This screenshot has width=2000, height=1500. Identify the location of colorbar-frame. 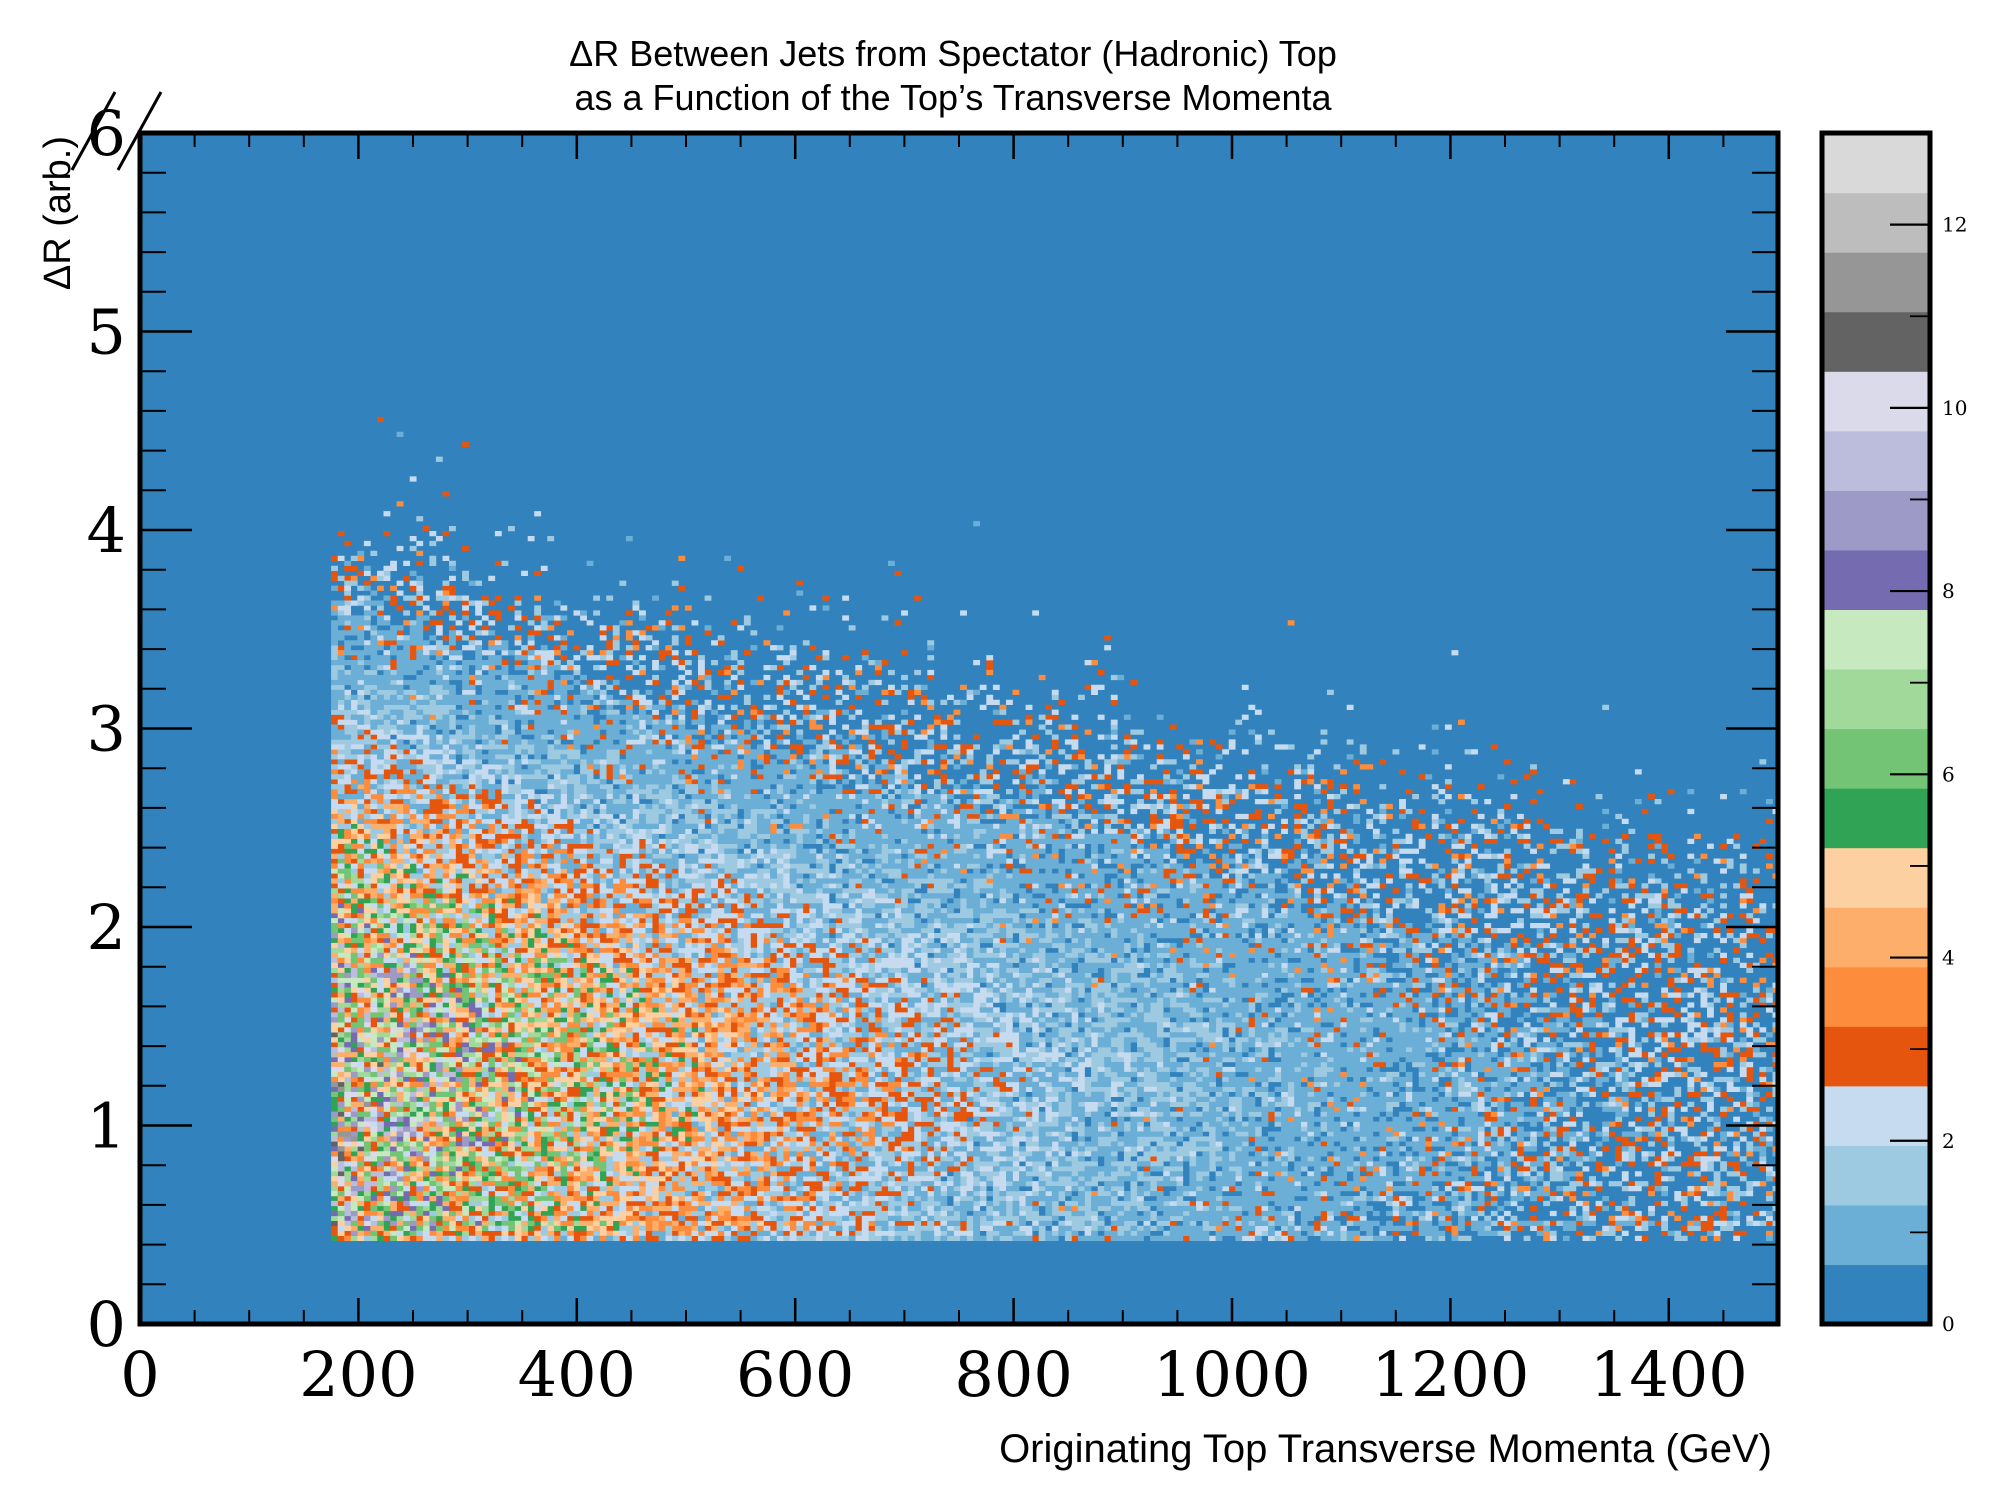
(1876, 728).